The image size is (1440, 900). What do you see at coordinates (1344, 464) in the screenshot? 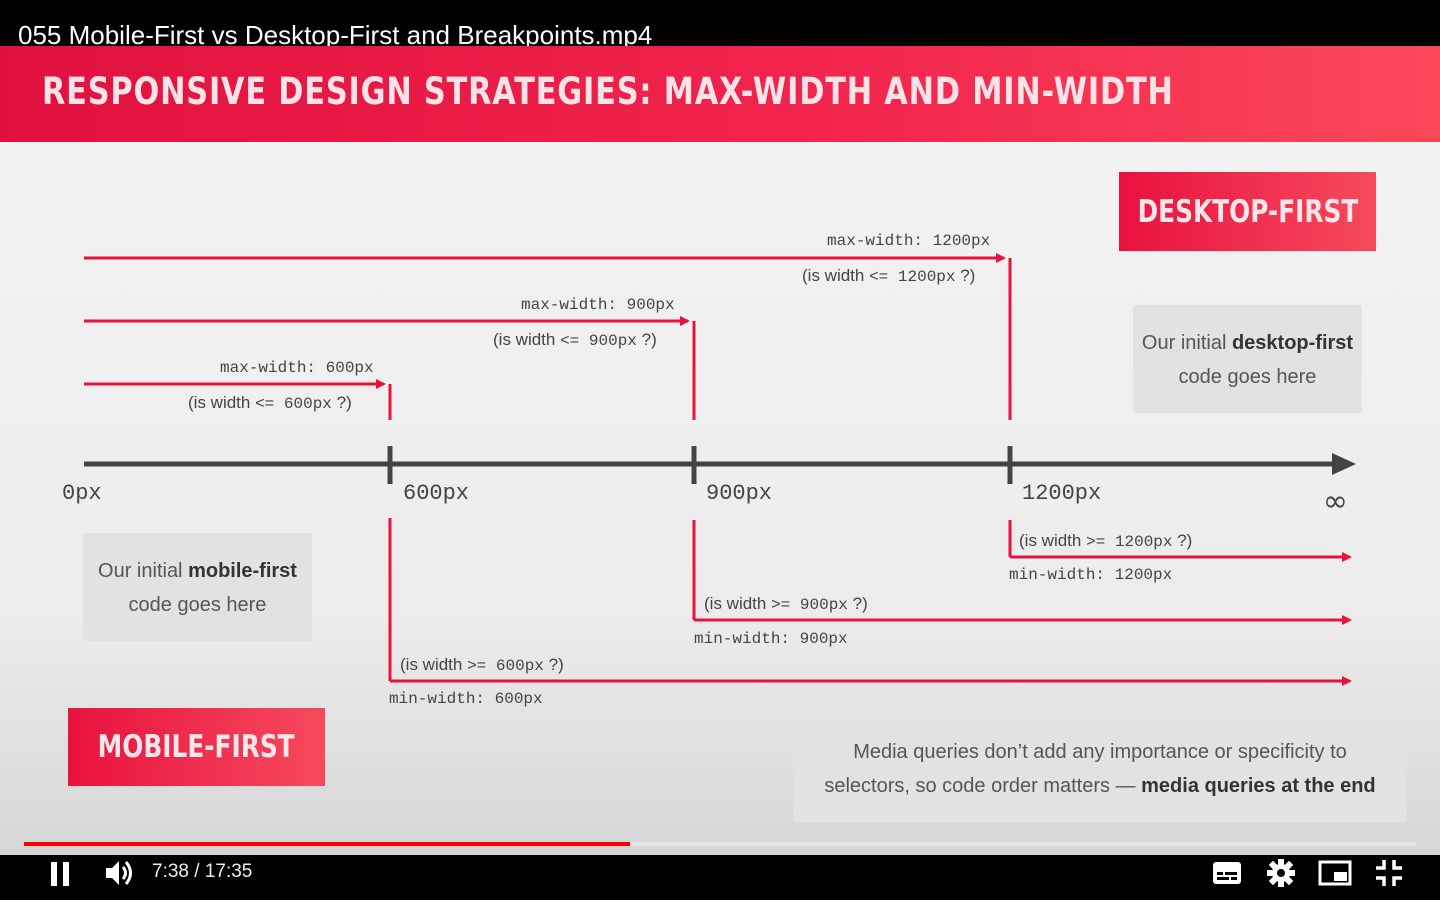
I see `axis-arrowhead` at bounding box center [1344, 464].